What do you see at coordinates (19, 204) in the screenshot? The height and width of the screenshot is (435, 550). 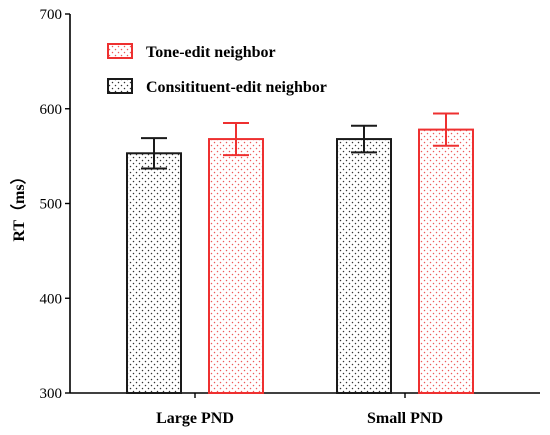 I see `y-axis-title: RT（ms）` at bounding box center [19, 204].